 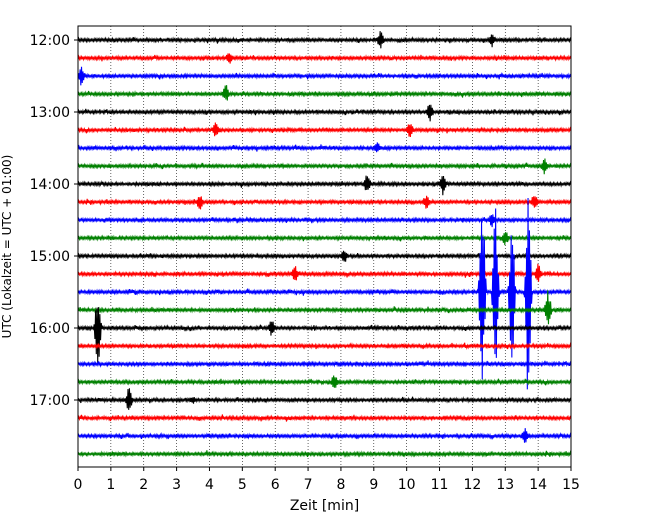 I want to click on x-tick-label: 3, so click(x=176, y=485).